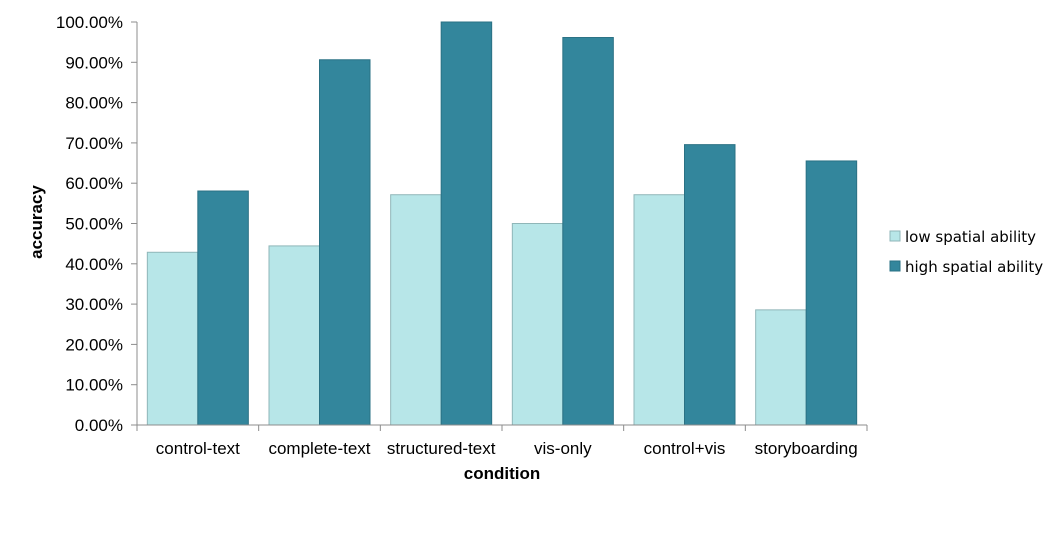 Image resolution: width=1056 pixels, height=547 pixels. What do you see at coordinates (319, 448) in the screenshot?
I see `x-tick-label: complete-text` at bounding box center [319, 448].